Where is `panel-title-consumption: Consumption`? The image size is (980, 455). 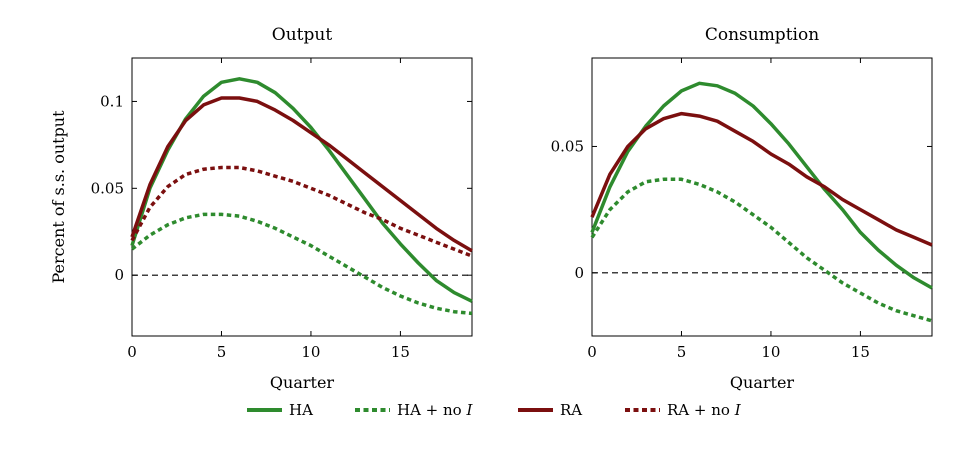
panel-title-consumption: Consumption is located at coordinates (762, 35).